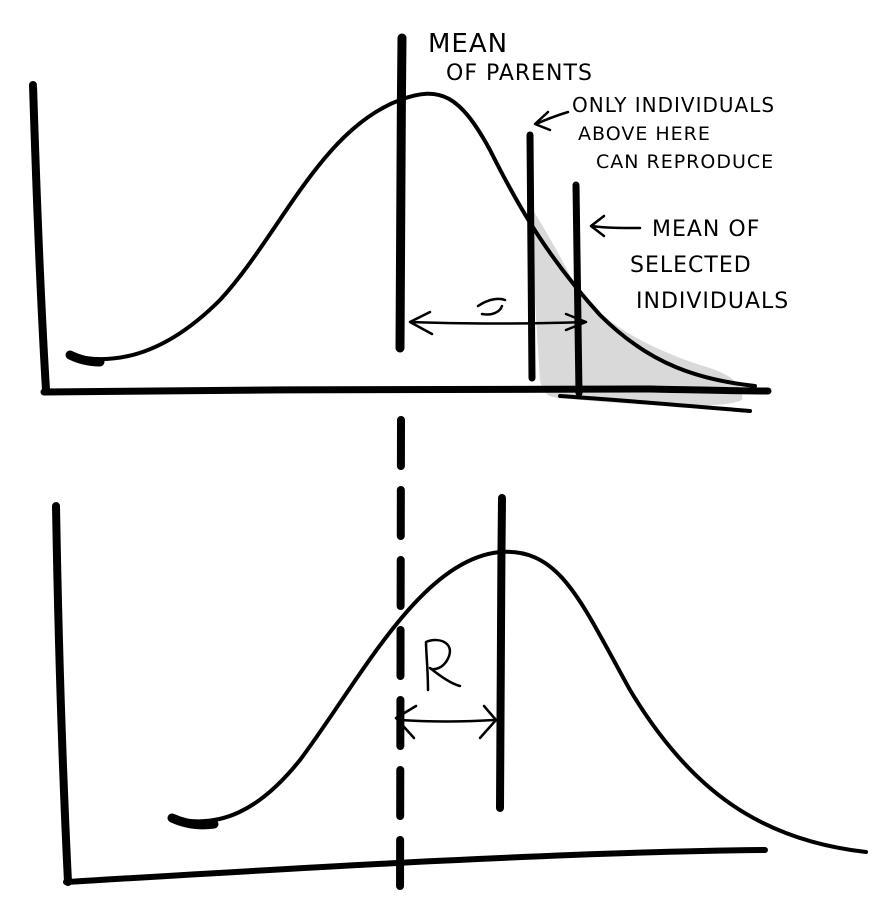  Describe the element at coordinates (193, 821) in the screenshot. I see `offspring-curve-left-tip` at that location.